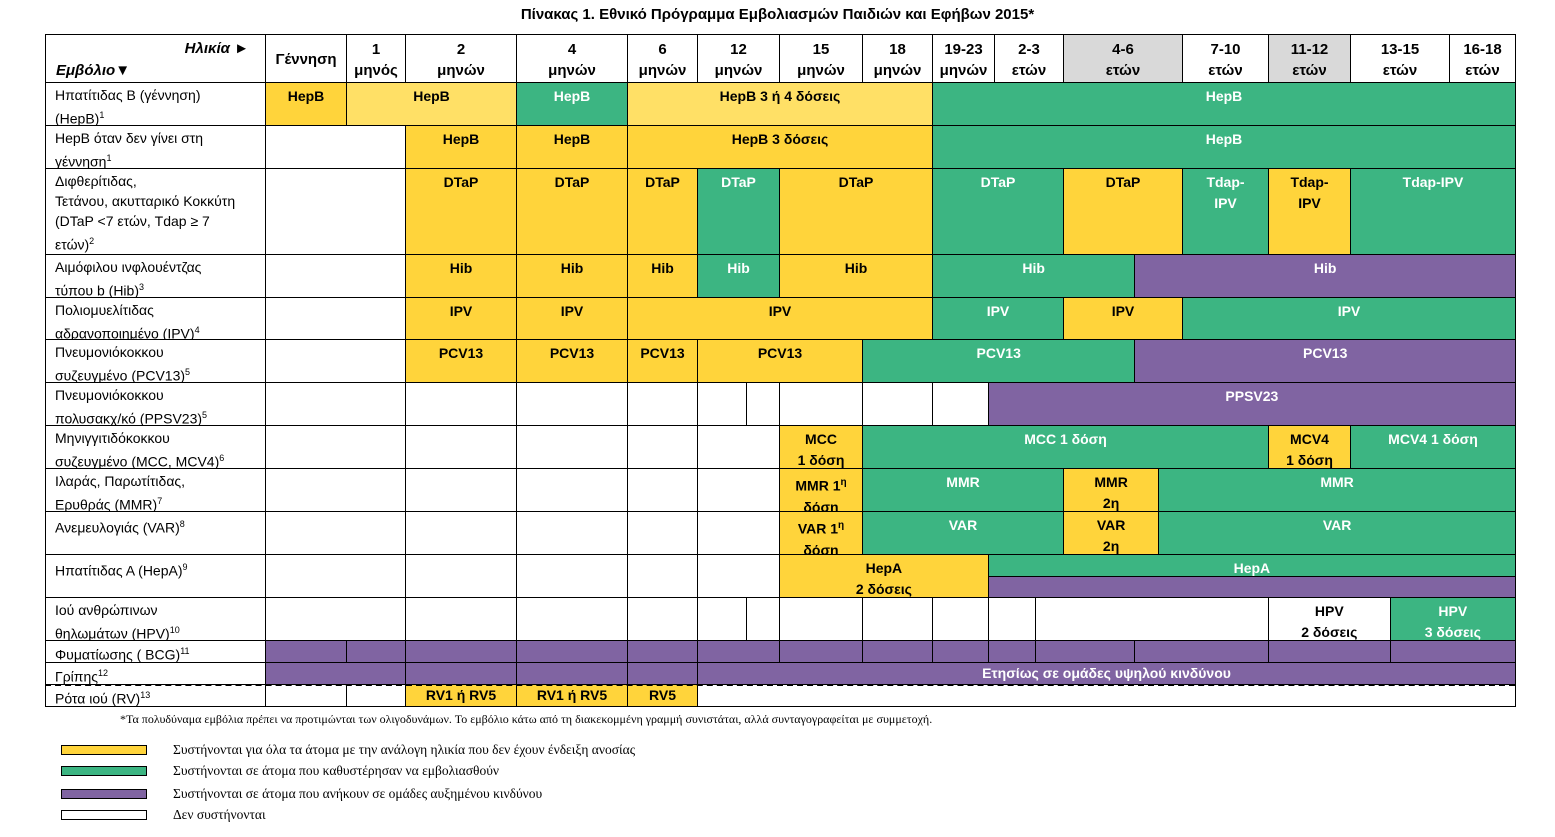 Image resolution: width=1555 pixels, height=837 pixels. Describe the element at coordinates (780, 147) in the screenshot. I see `schedule-cell: HepB 3 δόσεις` at that location.